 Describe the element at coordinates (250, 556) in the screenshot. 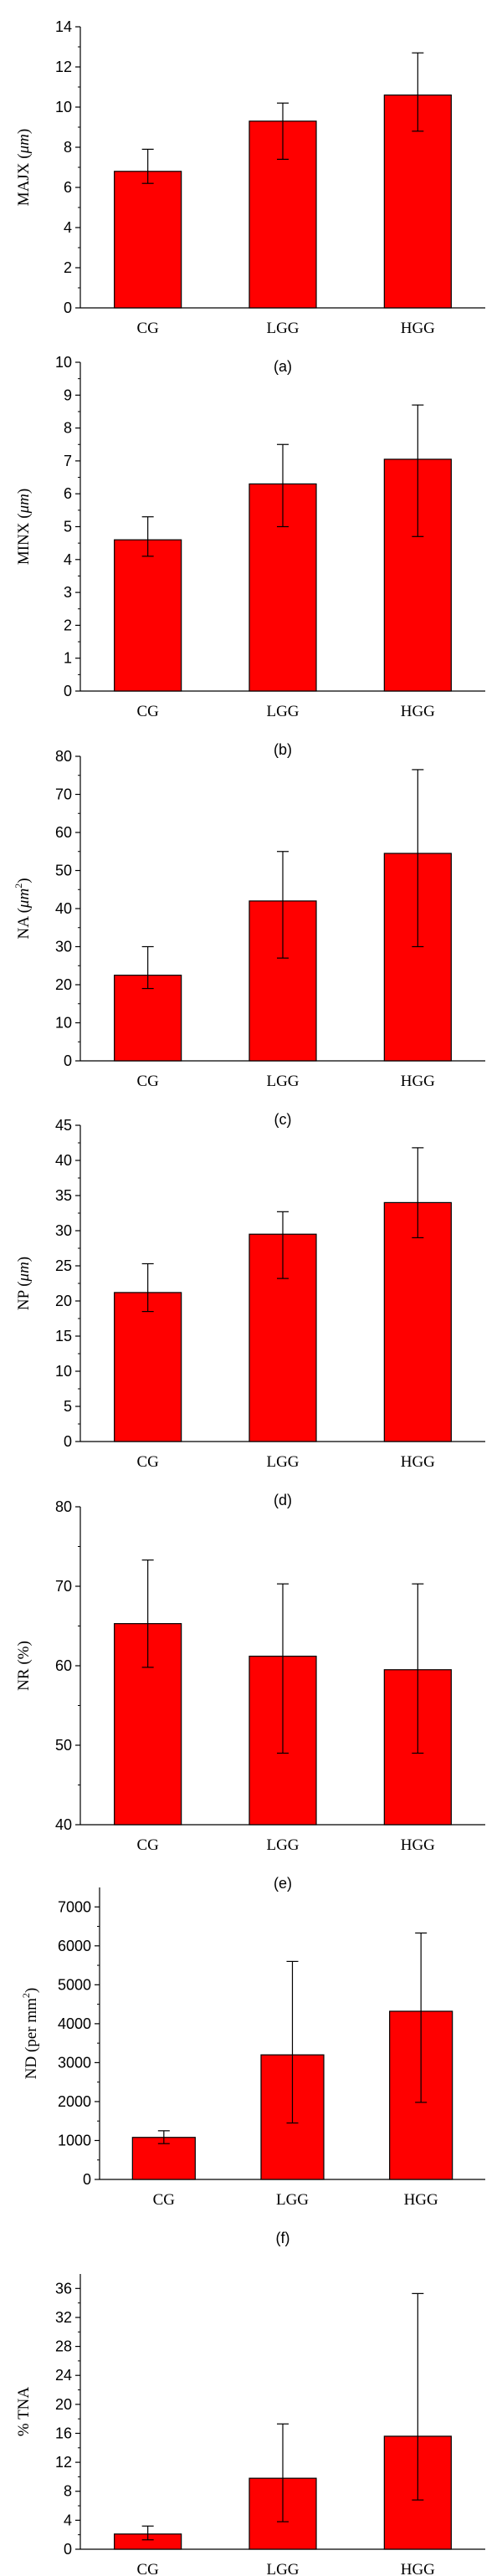

I see `chart-panel-b: 0 1 2 3 4 5 6 7 8 9 10 MINX (μm) CG LGG HGG (b)` at that location.